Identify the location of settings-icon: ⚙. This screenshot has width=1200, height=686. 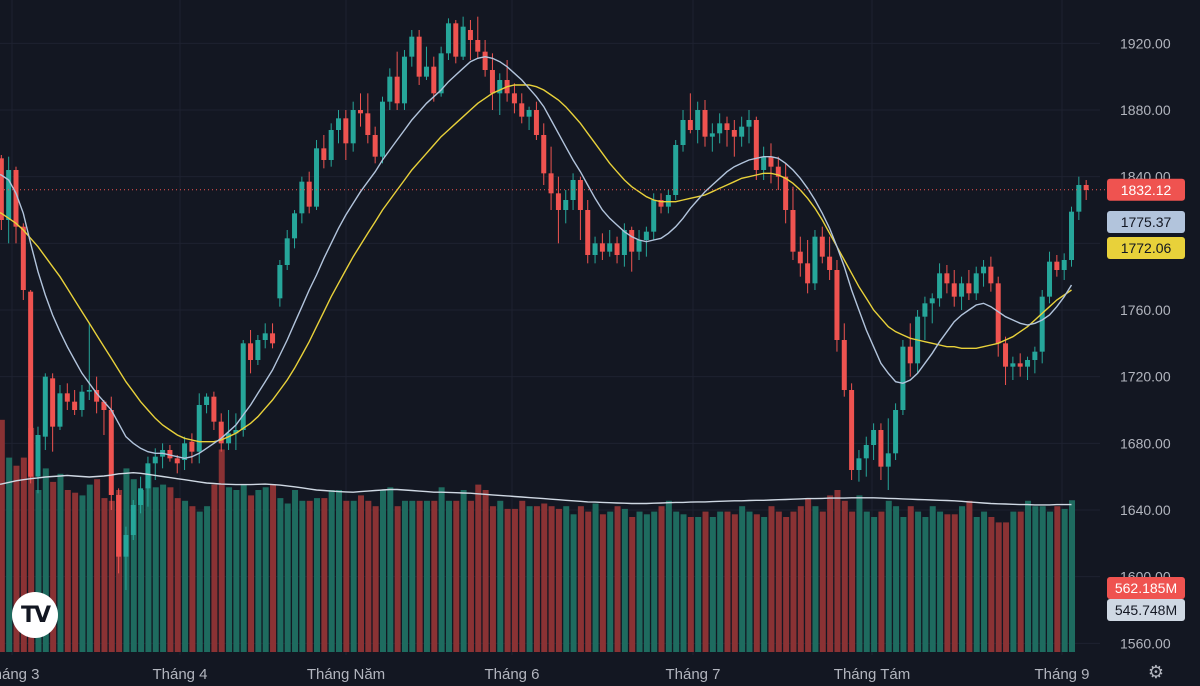
(1156, 672).